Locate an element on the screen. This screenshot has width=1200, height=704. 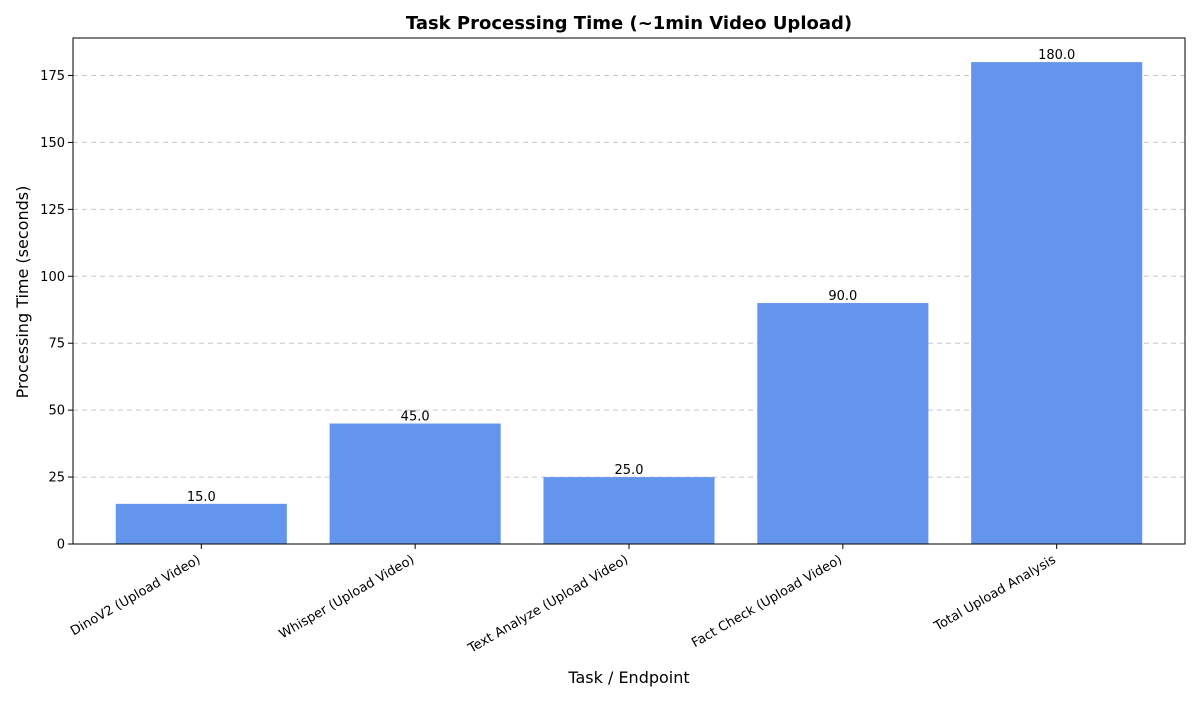
y-tick-label: 150 is located at coordinates (52, 143).